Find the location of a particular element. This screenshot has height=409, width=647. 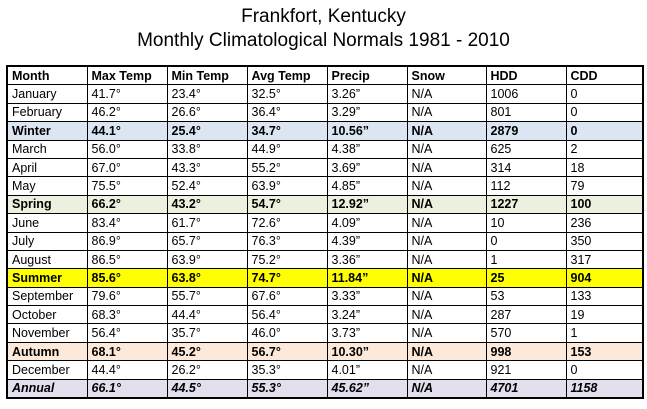

table-row: February 46.2° 26.6° 36.4° 3.29” N/A 801 0 is located at coordinates (325, 112).